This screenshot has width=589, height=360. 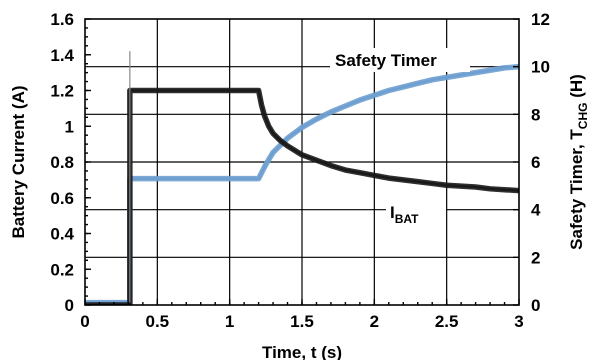 I want to click on y-left-tick-label: 1, so click(x=69, y=126).